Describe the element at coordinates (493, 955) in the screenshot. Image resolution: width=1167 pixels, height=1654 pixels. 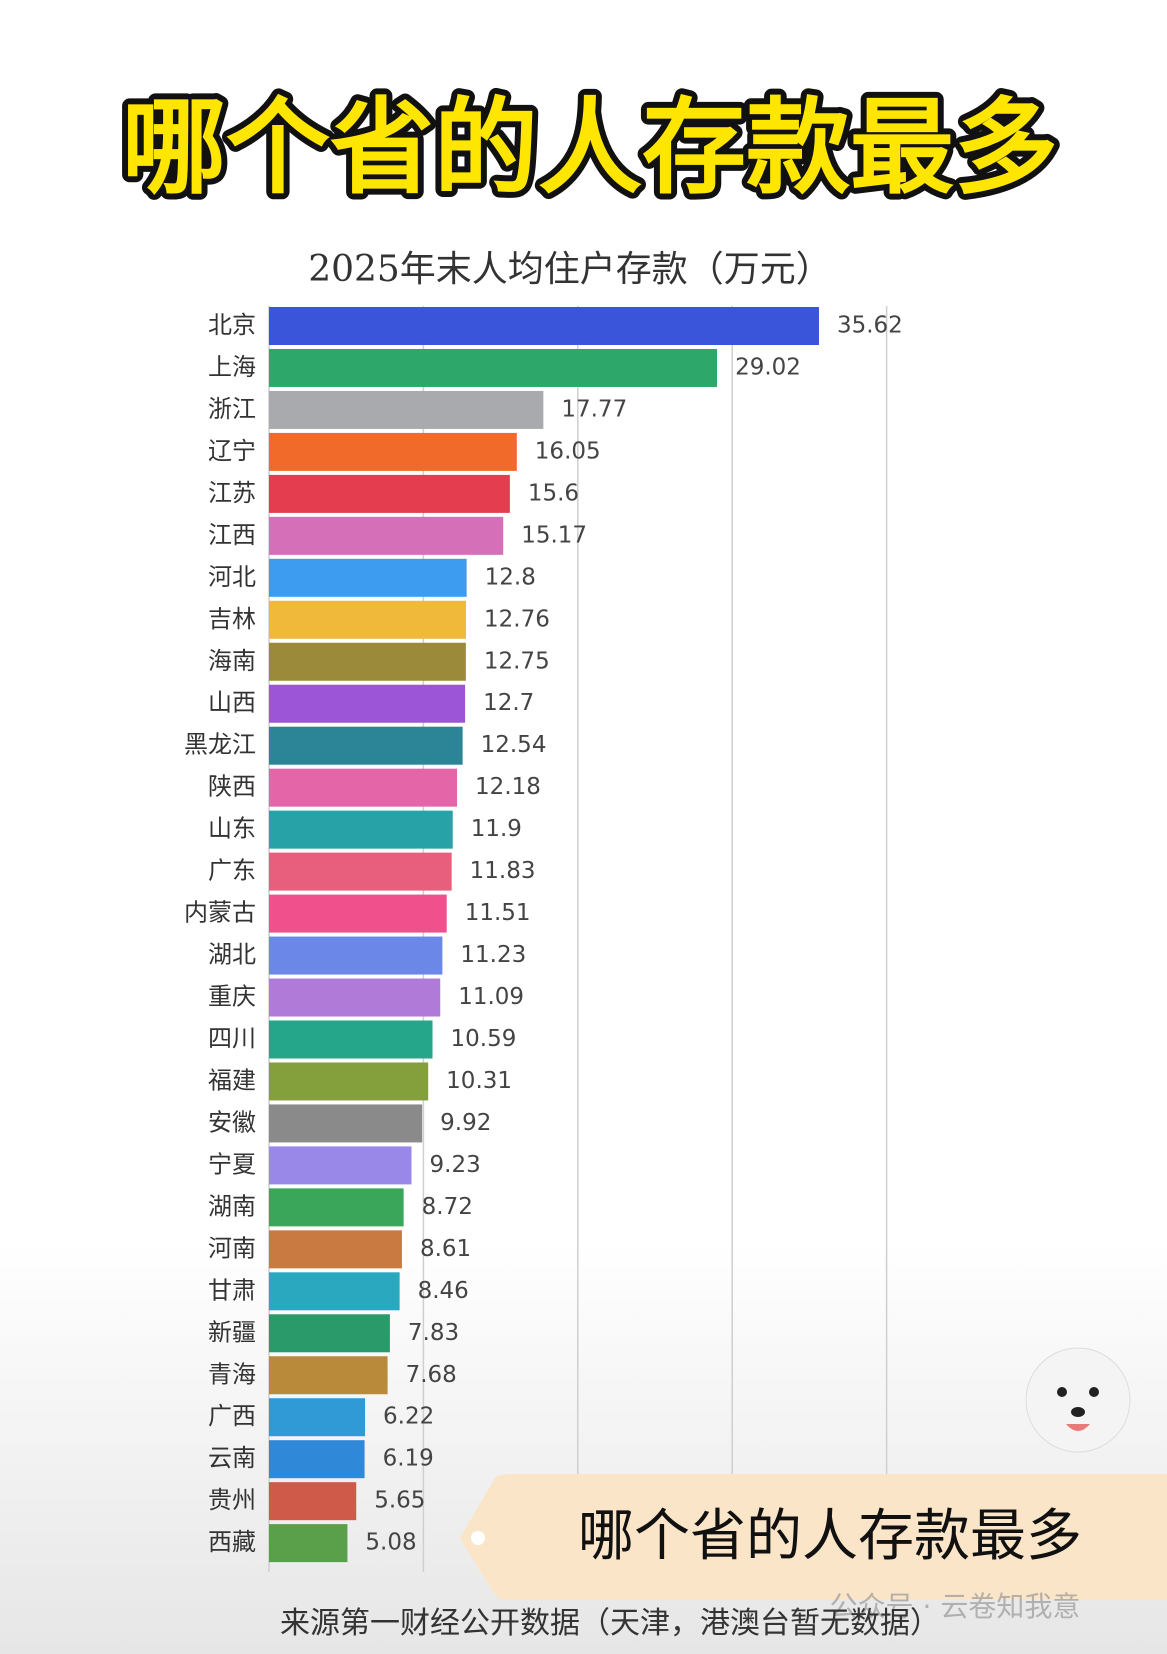
I see `value-label: 11.23` at that location.